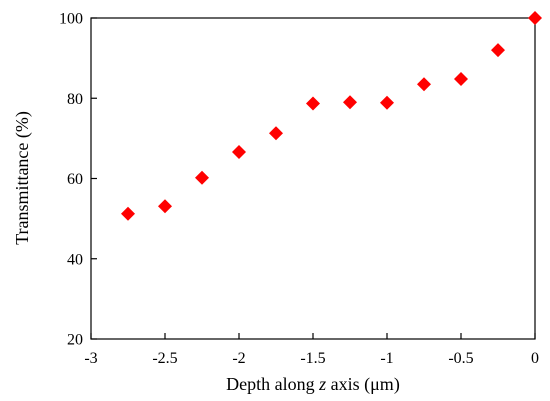  What do you see at coordinates (75, 179) in the screenshot?
I see `y-tick-label: 60` at bounding box center [75, 179].